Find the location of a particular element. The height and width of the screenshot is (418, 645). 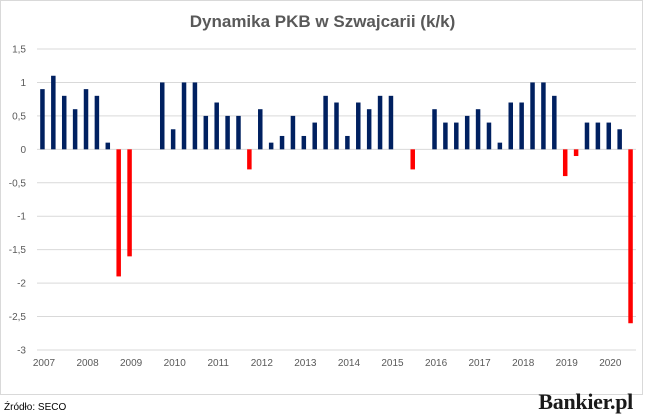

x-tick-label: 2012 is located at coordinates (262, 363).